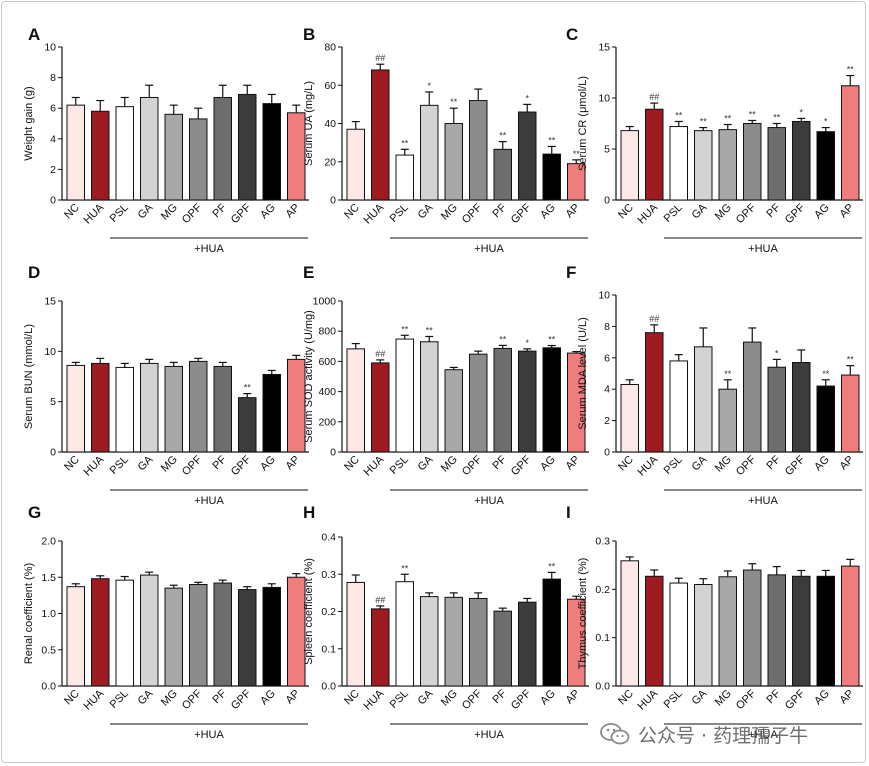 Image resolution: width=869 pixels, height=766 pixels. I want to click on y-axis-title: Serum UA (mg/L), so click(309, 123).